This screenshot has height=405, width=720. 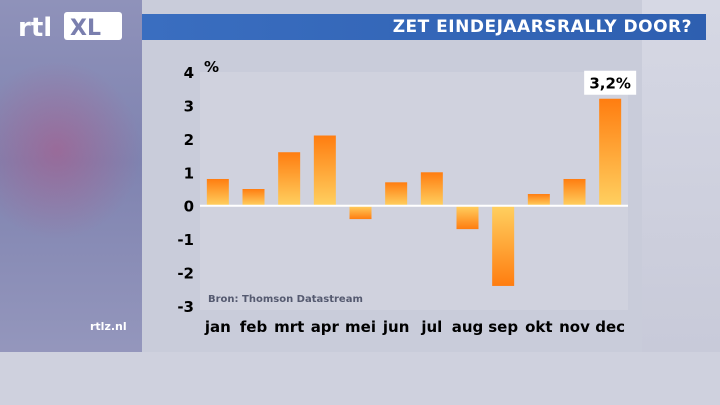 What do you see at coordinates (431, 327) in the screenshot?
I see `x-tick-label-jul: jul` at bounding box center [431, 327].